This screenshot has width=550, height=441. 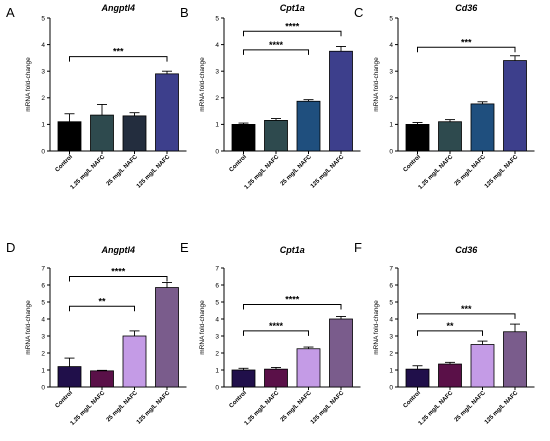 What do you see at coordinates (10, 12) in the screenshot?
I see `panel-letter: A` at bounding box center [10, 12].